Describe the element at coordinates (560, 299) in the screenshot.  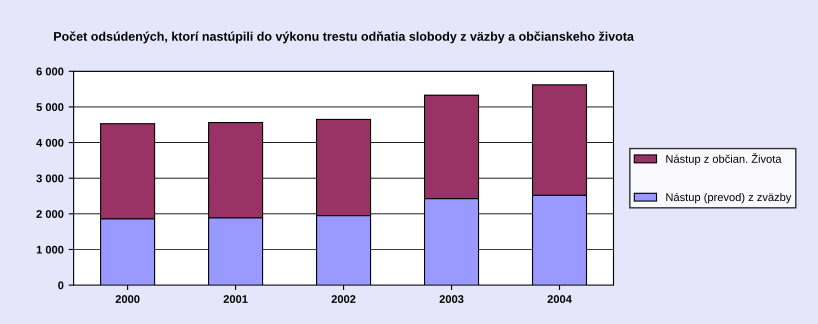
I see `x-tick-label: 2004` at that location.